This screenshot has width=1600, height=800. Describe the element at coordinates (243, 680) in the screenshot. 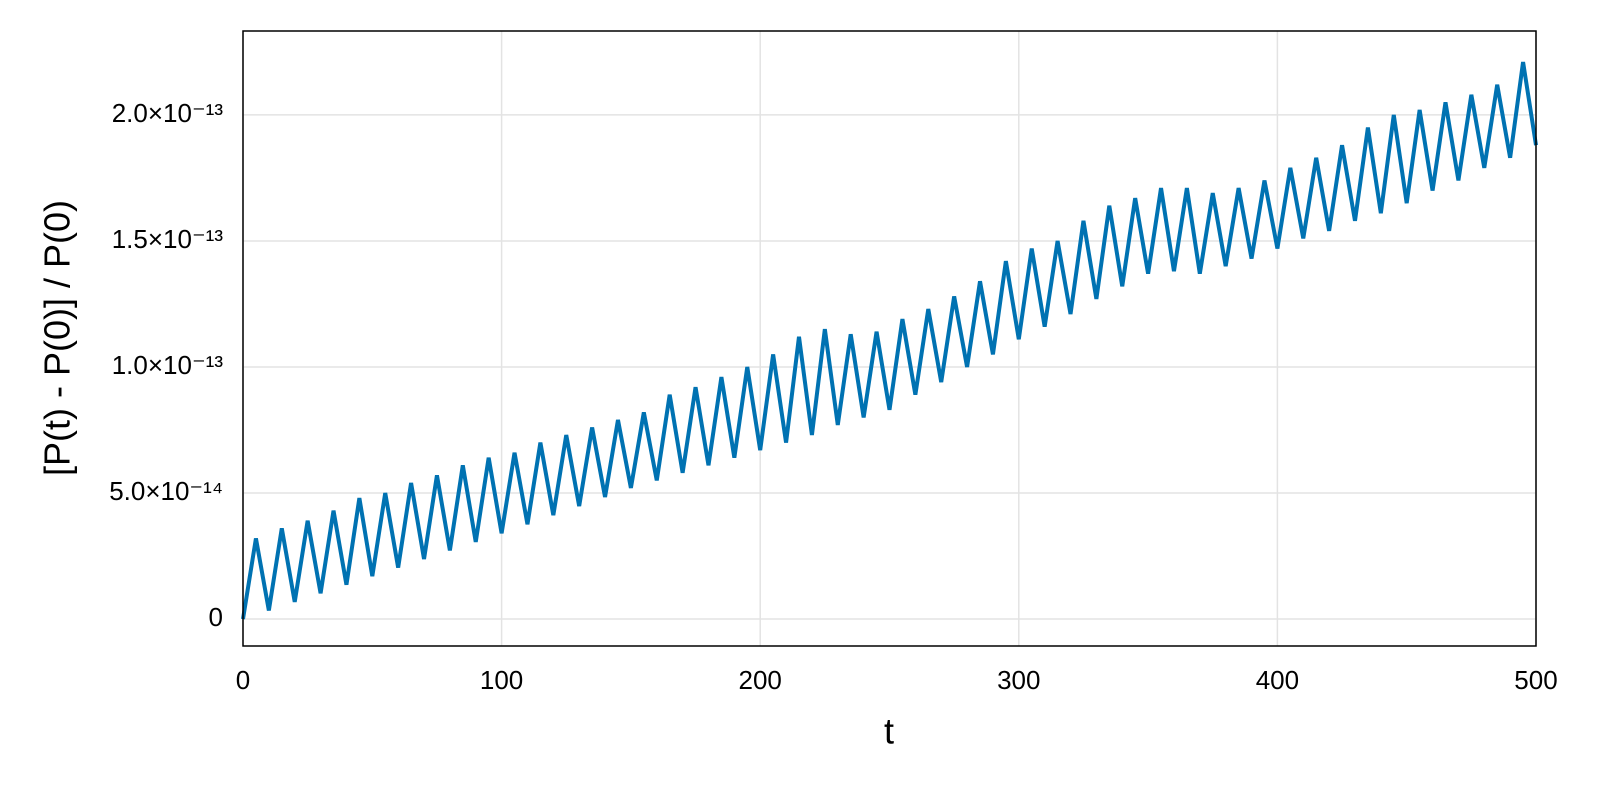

I see `x-tick-label: 0` at that location.